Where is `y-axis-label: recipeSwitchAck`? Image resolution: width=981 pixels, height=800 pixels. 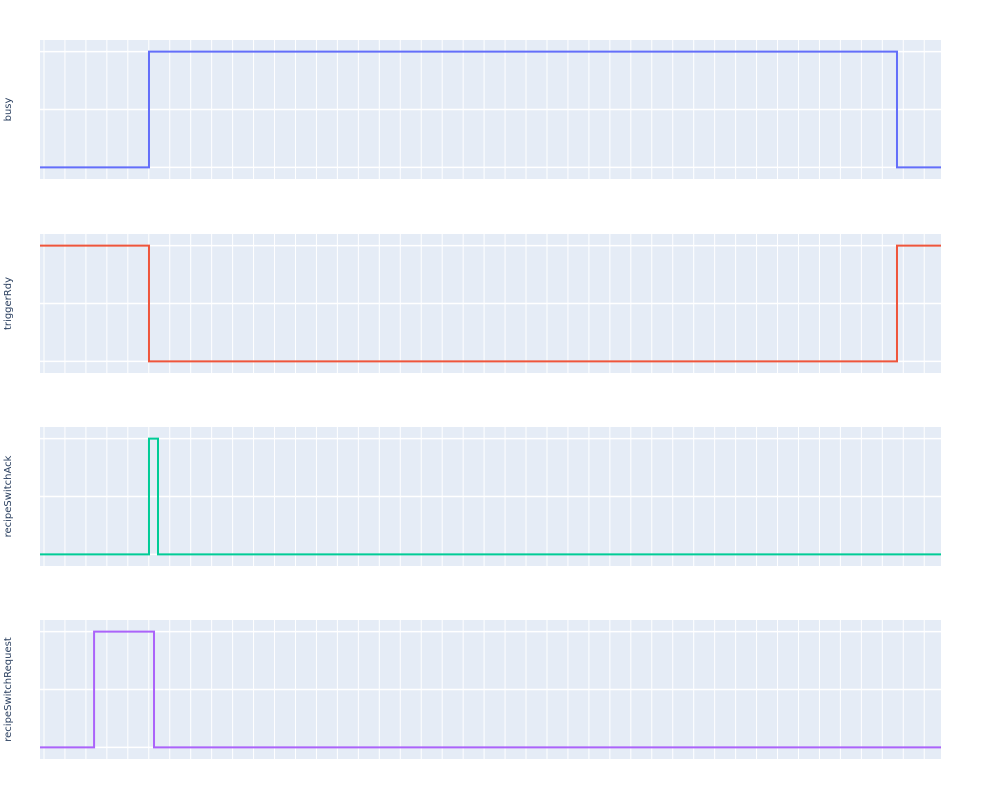 y-axis-label: recipeSwitchAck is located at coordinates (8, 496).